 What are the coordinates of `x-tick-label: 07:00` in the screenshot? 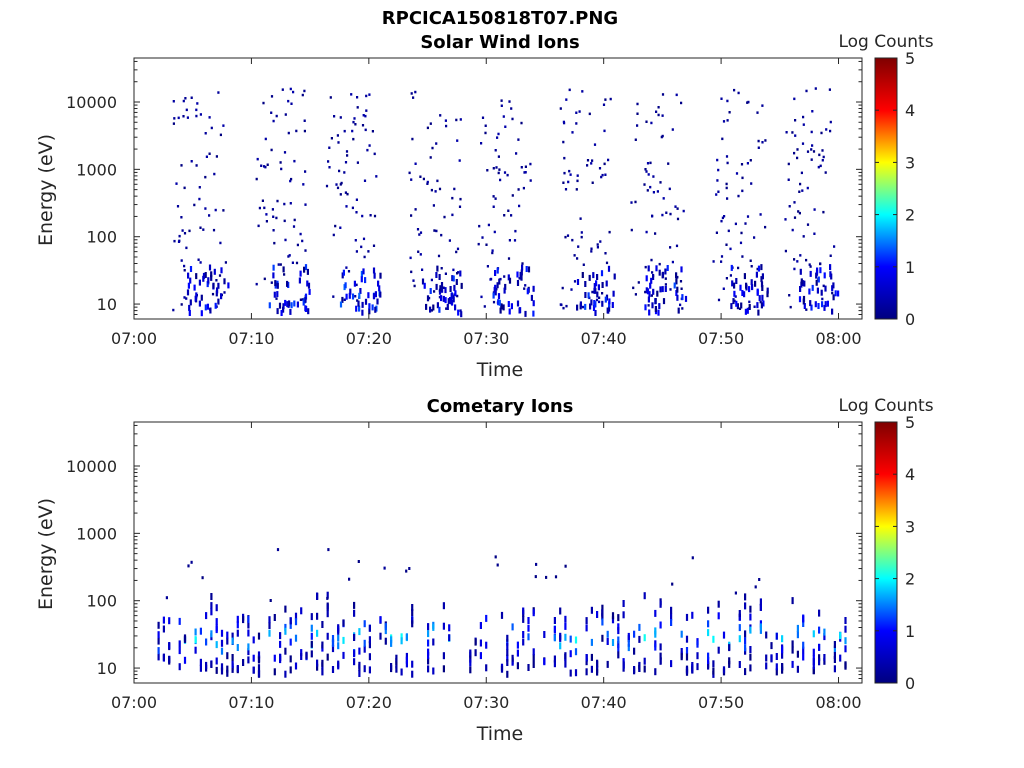 It's located at (134, 702).